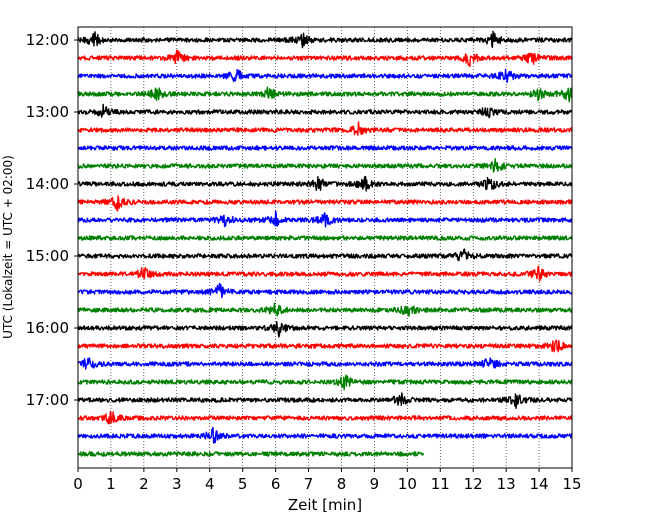 This screenshot has height=520, width=650. I want to click on y-tick-label: 17:00, so click(47, 400).